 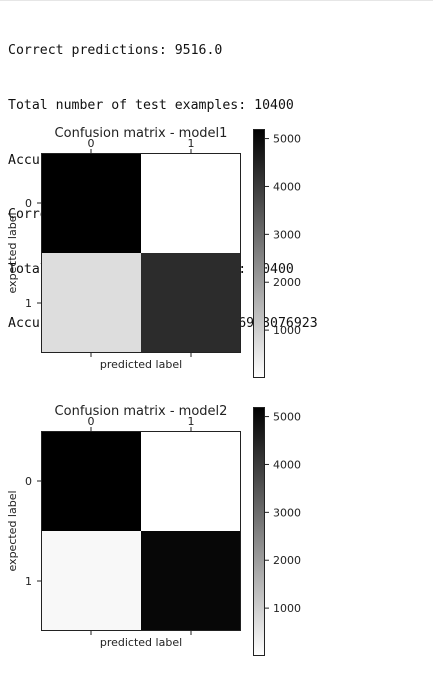 I want to click on chart-title: Confusion matrix - model1, so click(x=141, y=133).